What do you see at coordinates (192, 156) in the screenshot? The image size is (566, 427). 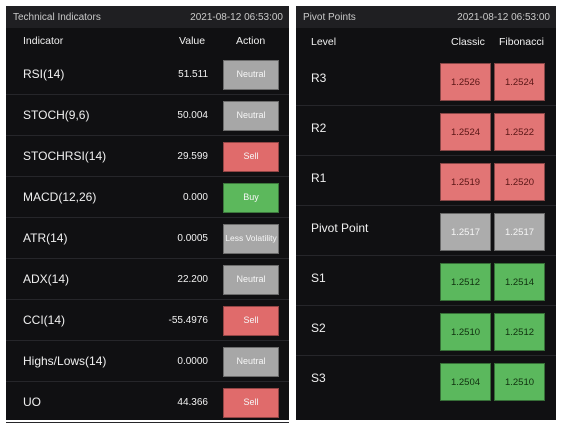 I see `indicator-value: 29.599` at bounding box center [192, 156].